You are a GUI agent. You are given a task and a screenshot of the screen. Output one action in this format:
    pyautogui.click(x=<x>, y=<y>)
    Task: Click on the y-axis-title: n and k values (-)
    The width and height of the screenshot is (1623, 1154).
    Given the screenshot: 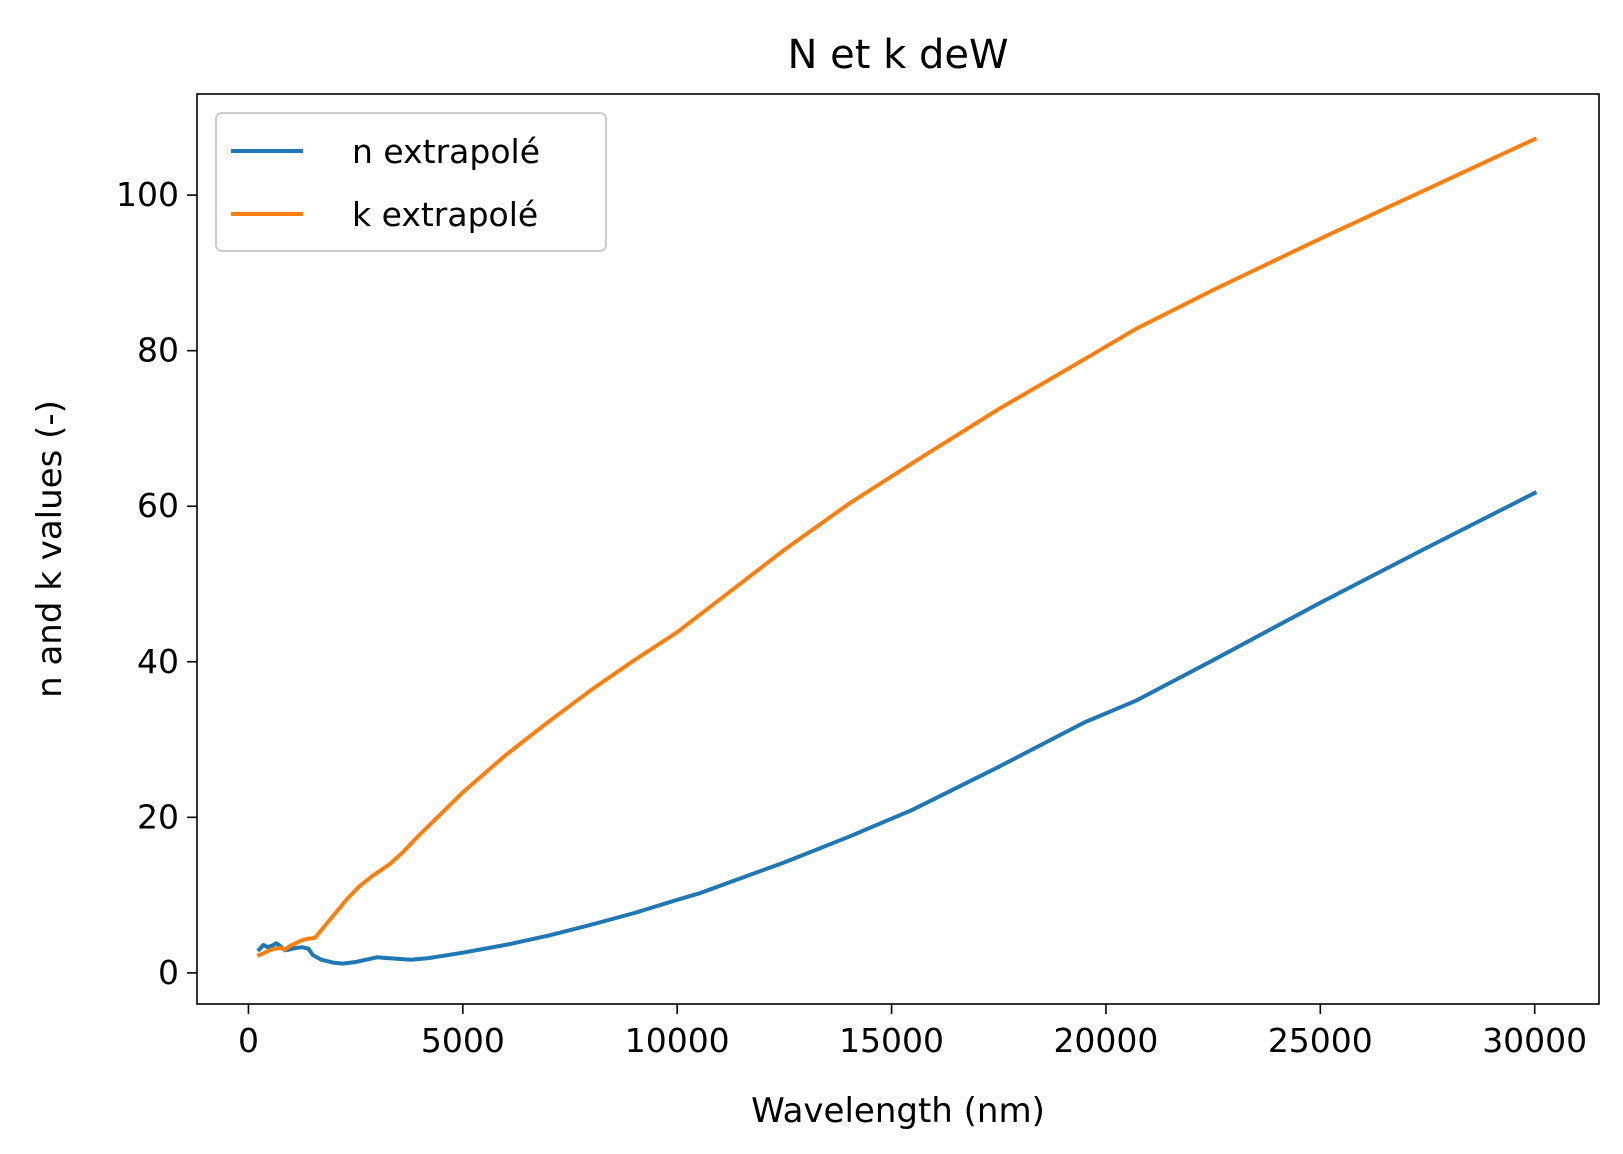 What is the action you would take?
    pyautogui.click(x=50, y=549)
    